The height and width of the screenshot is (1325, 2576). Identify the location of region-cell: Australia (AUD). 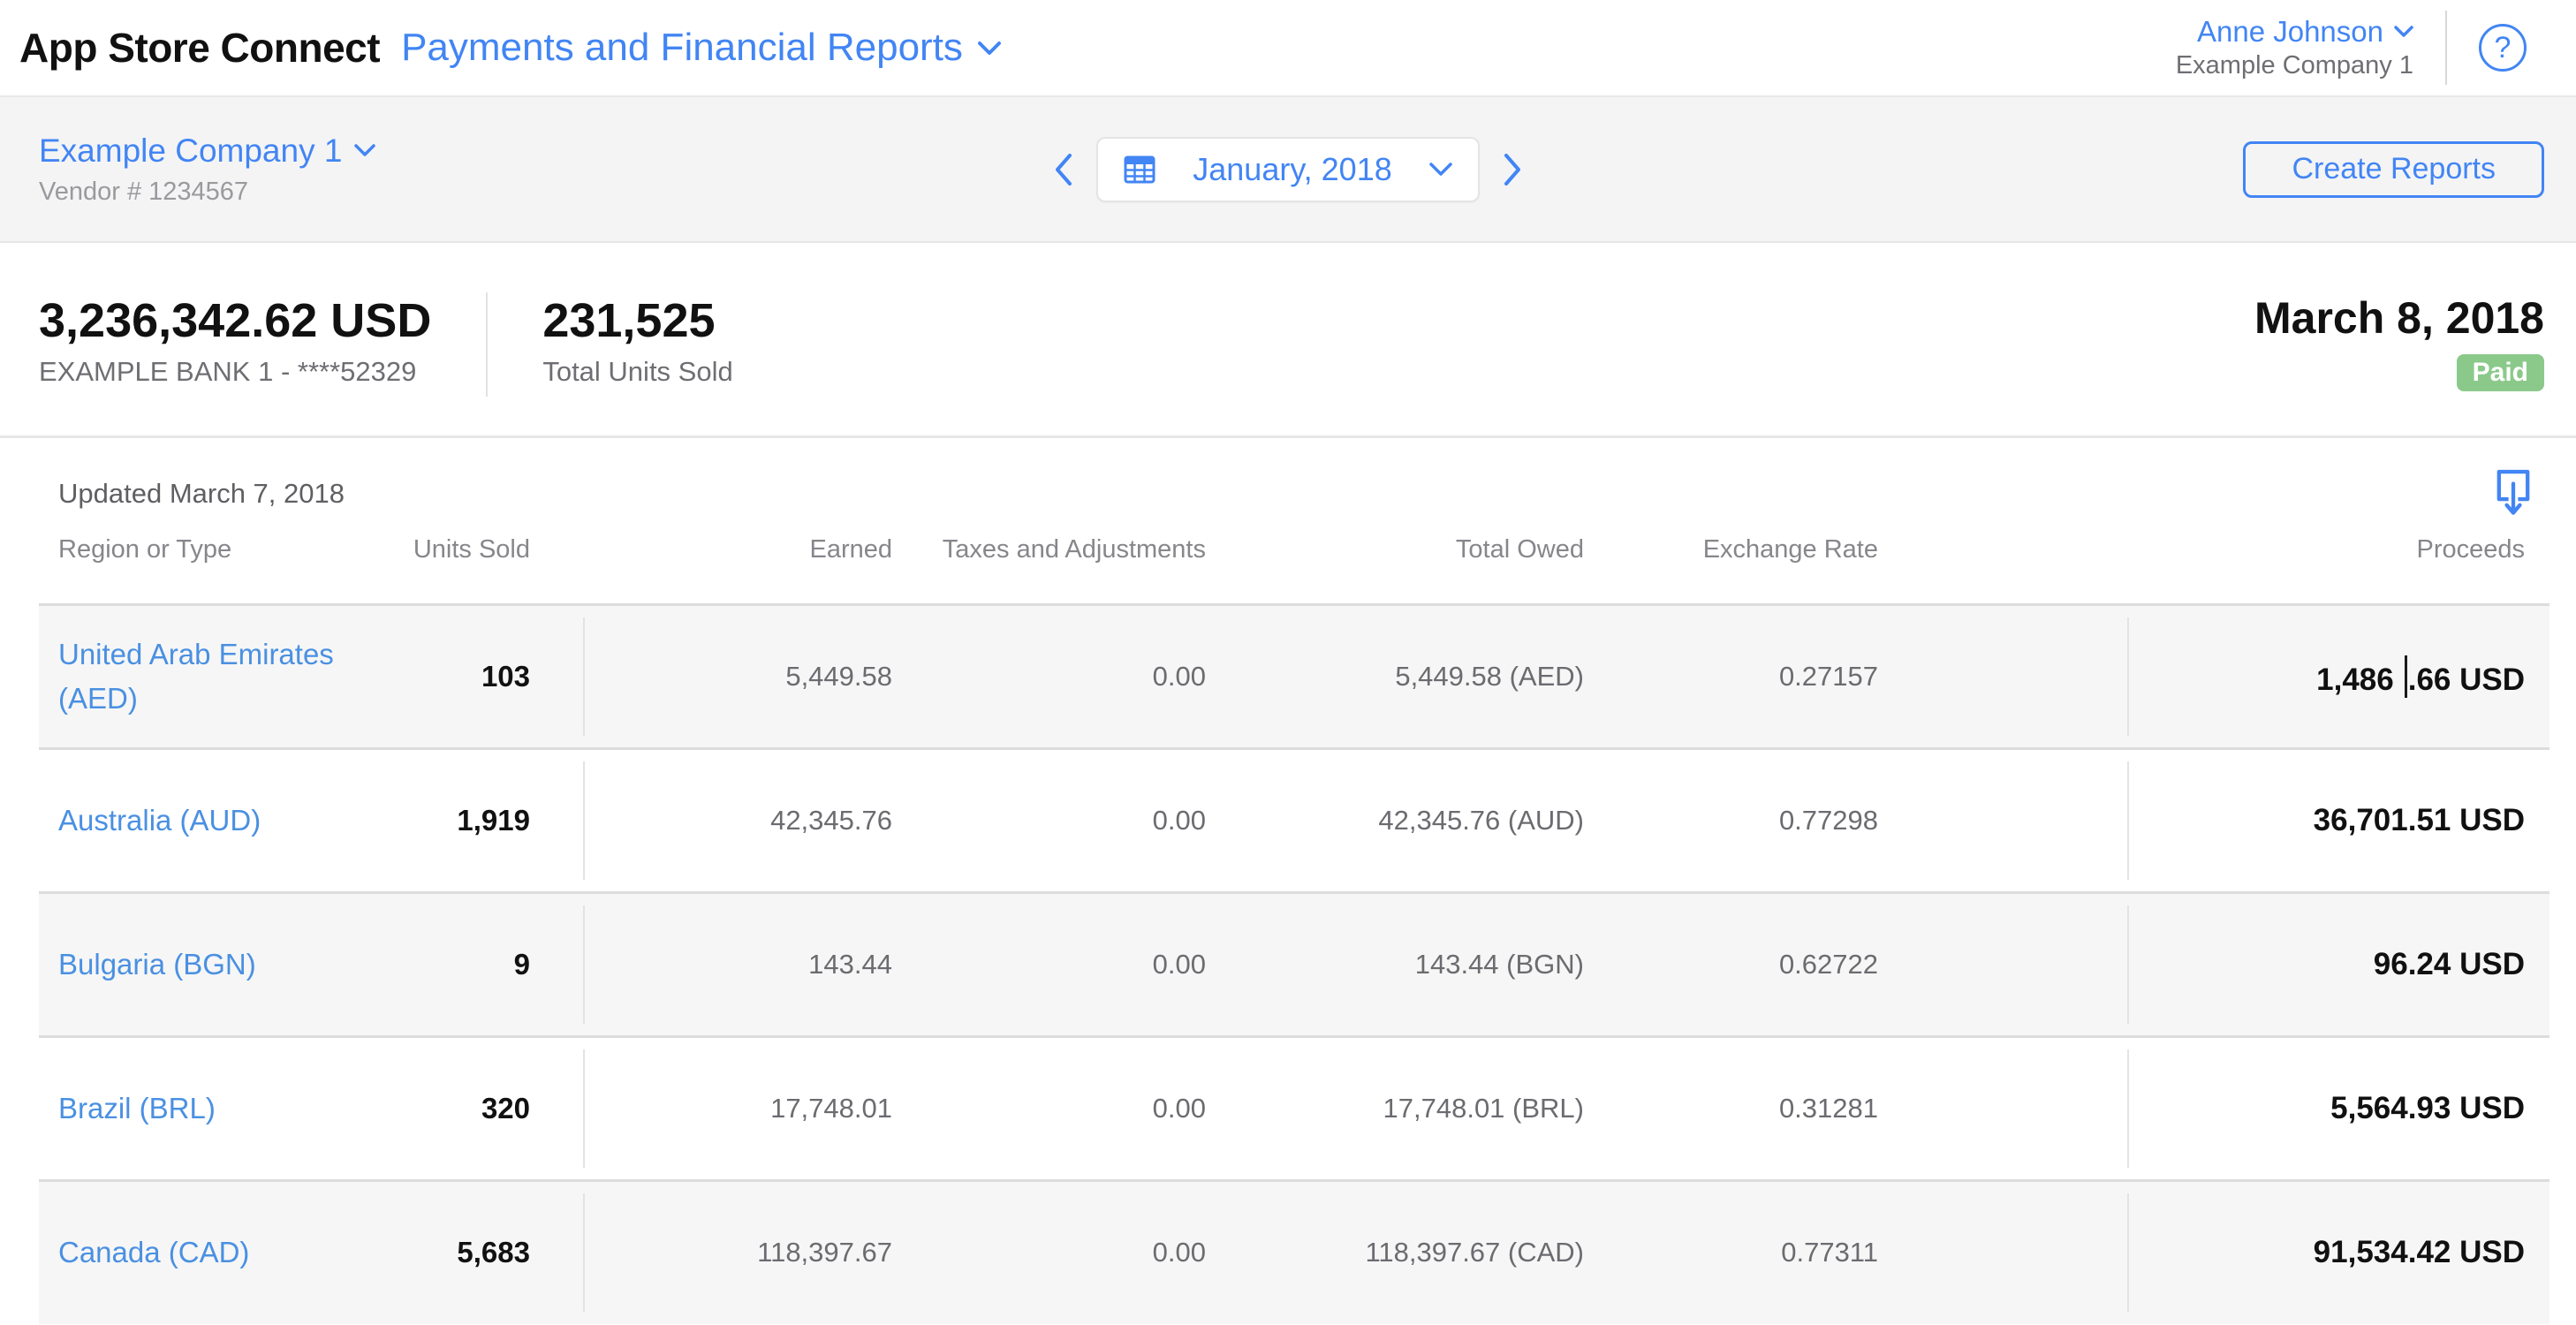
(188, 820).